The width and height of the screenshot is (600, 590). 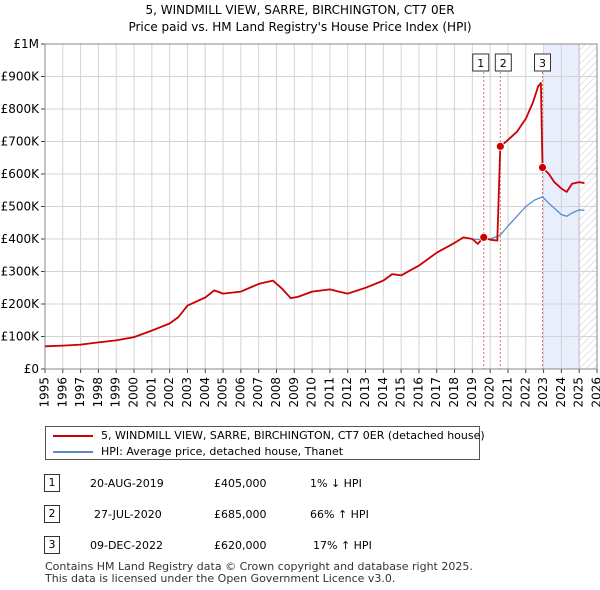 I want to click on x-tick-label: 2011, so click(x=329, y=392).